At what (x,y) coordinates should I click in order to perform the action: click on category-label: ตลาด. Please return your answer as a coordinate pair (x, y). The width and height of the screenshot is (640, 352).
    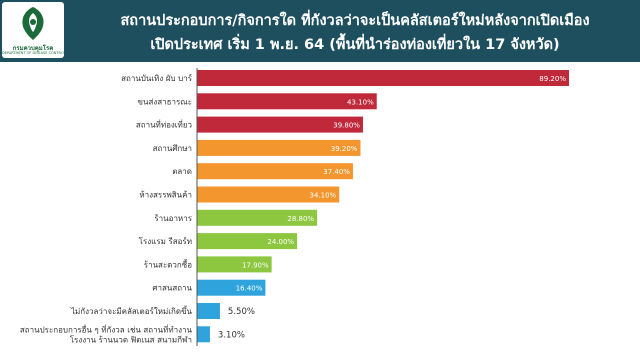
    Looking at the image, I should click on (182, 171).